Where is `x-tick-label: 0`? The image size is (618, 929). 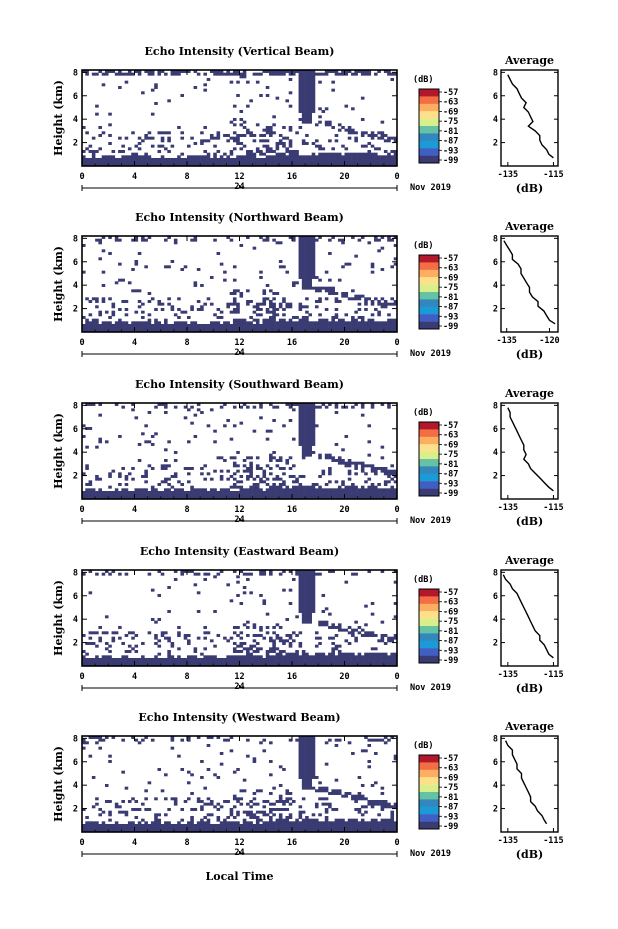 x-tick-label: 0 is located at coordinates (81, 343).